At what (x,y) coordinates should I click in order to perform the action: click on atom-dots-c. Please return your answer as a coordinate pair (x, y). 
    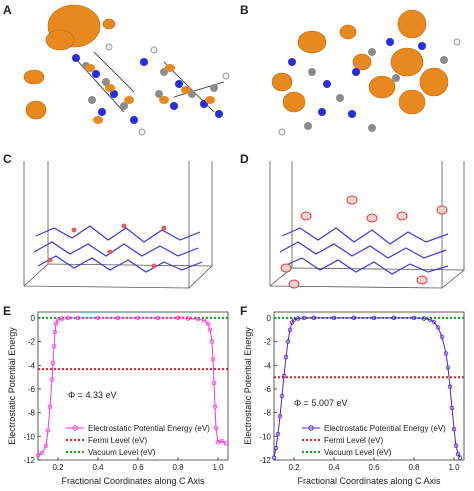
    Looking at the image, I should click on (107, 246).